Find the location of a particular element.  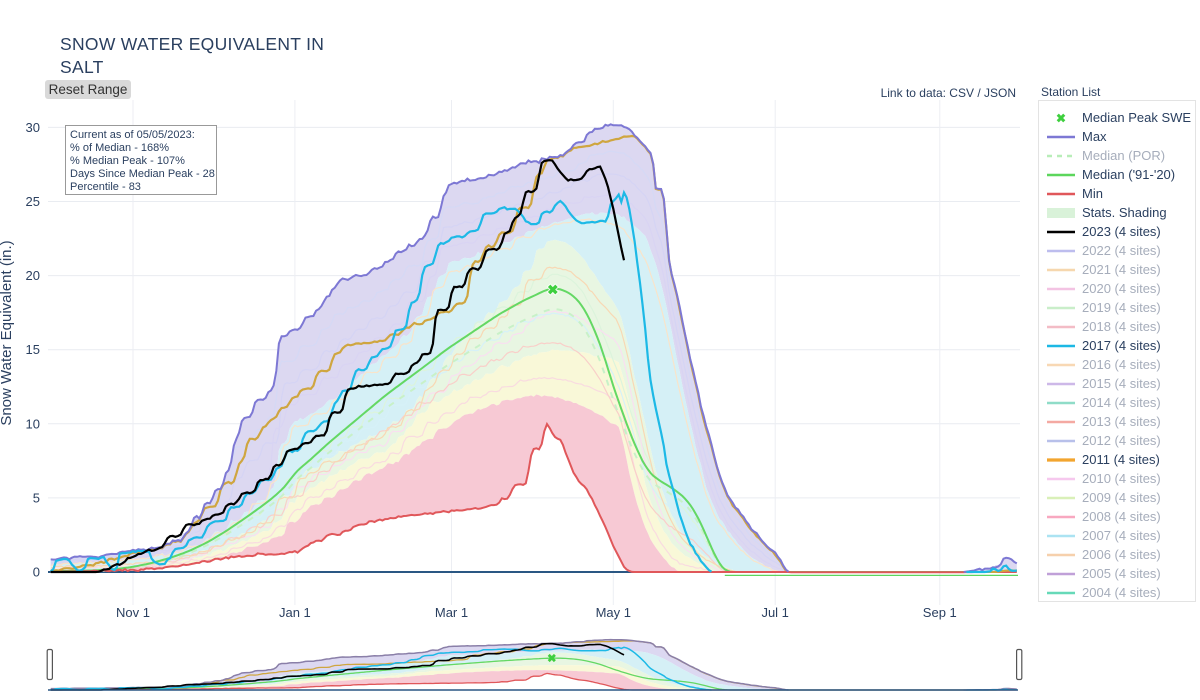

svg-text: 20 is located at coordinates (33, 275).